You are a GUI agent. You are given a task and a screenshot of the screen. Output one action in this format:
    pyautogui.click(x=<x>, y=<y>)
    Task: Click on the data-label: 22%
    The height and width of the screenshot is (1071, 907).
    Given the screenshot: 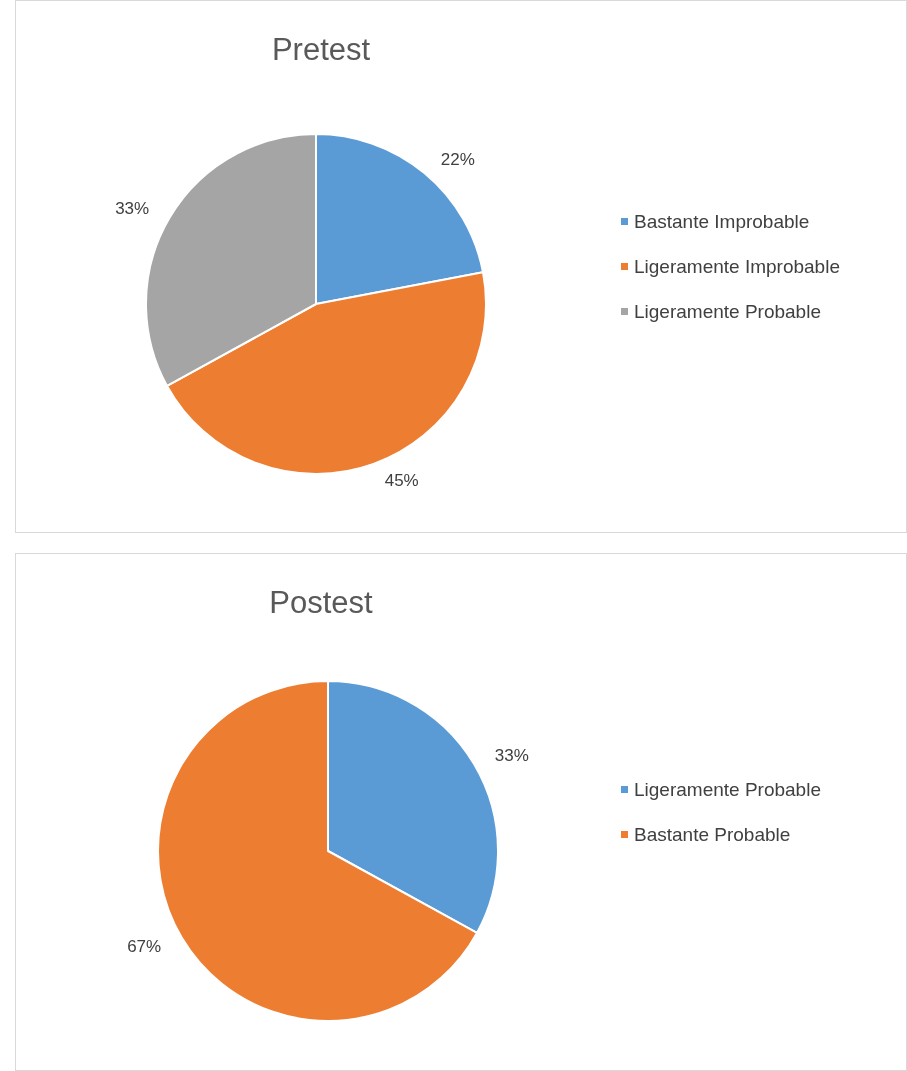 What is the action you would take?
    pyautogui.click(x=457, y=159)
    